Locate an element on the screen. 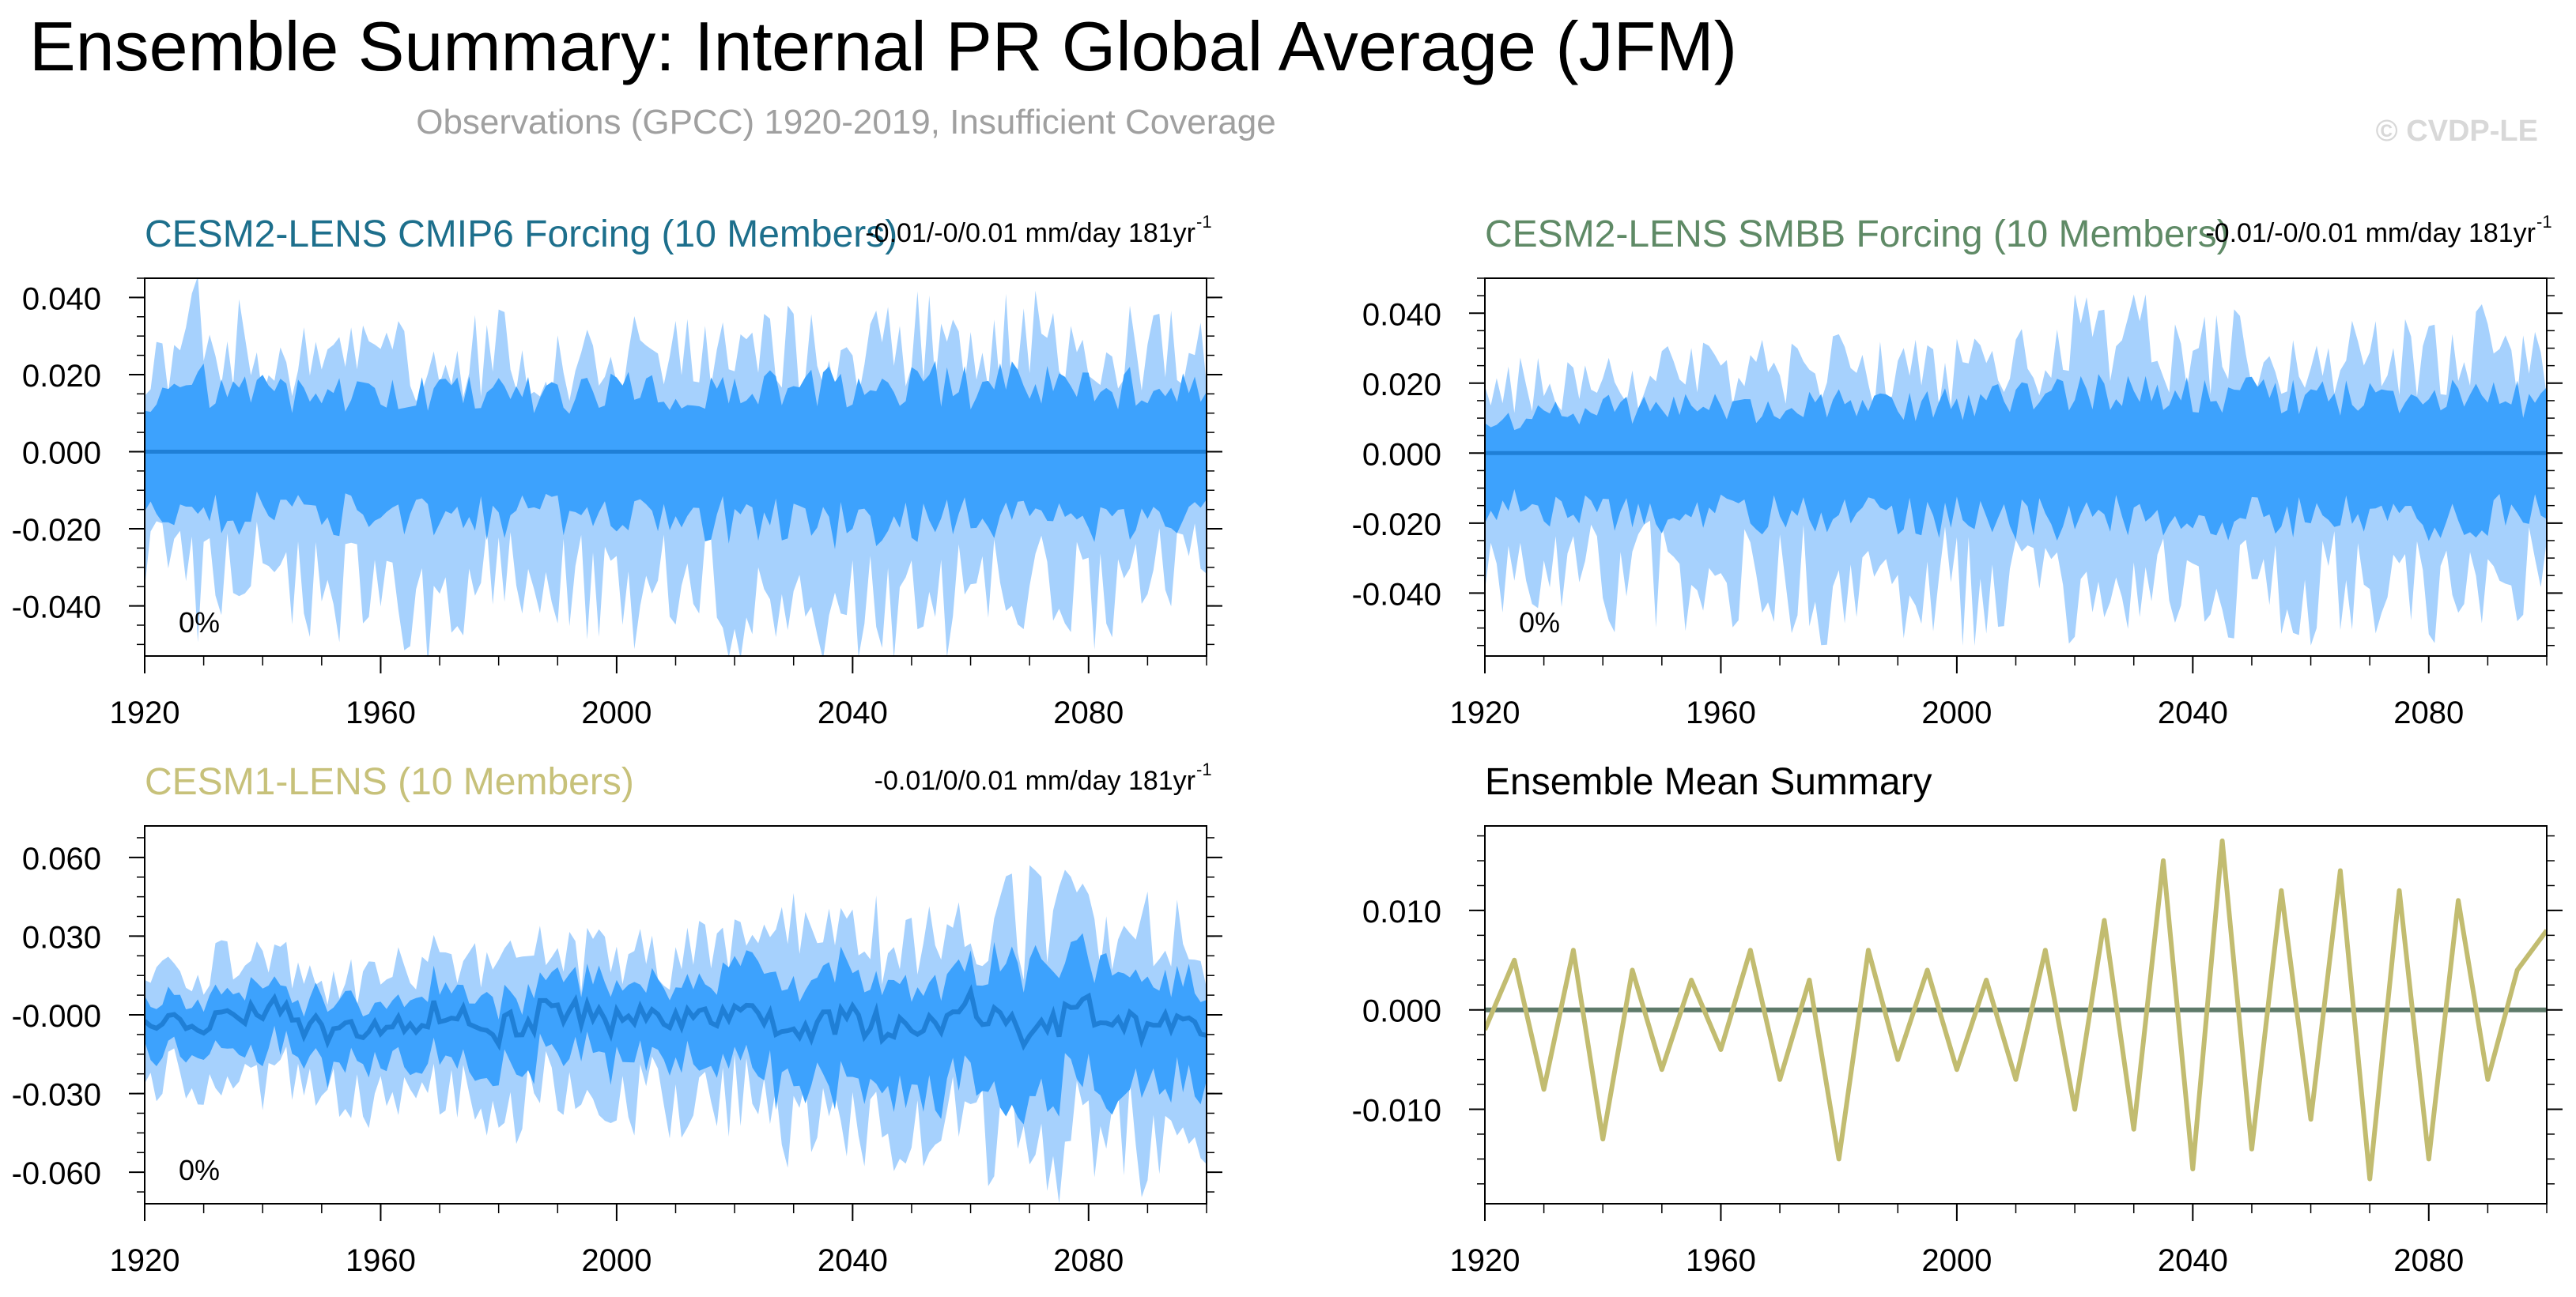 The height and width of the screenshot is (1297, 2576). y-tick-label: 0.030 is located at coordinates (61, 938).